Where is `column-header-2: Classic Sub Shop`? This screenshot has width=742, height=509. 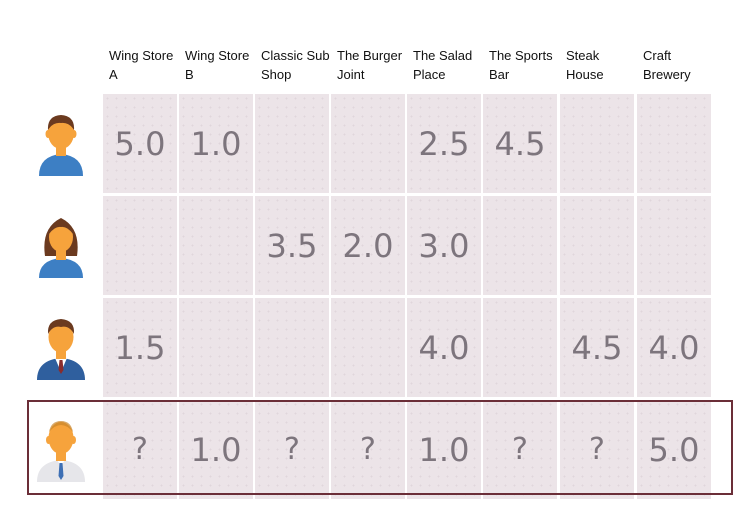 column-header-2: Classic Sub Shop is located at coordinates (297, 68).